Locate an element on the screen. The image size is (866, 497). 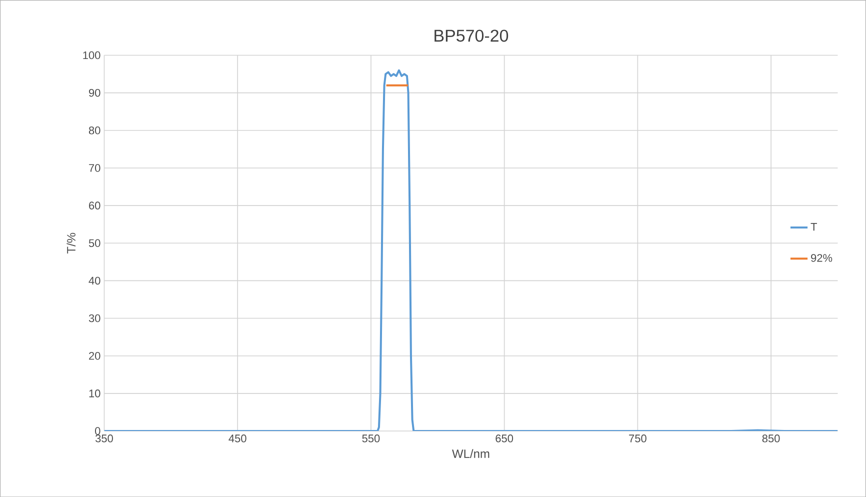
chart-title: BP570-20 is located at coordinates (471, 36).